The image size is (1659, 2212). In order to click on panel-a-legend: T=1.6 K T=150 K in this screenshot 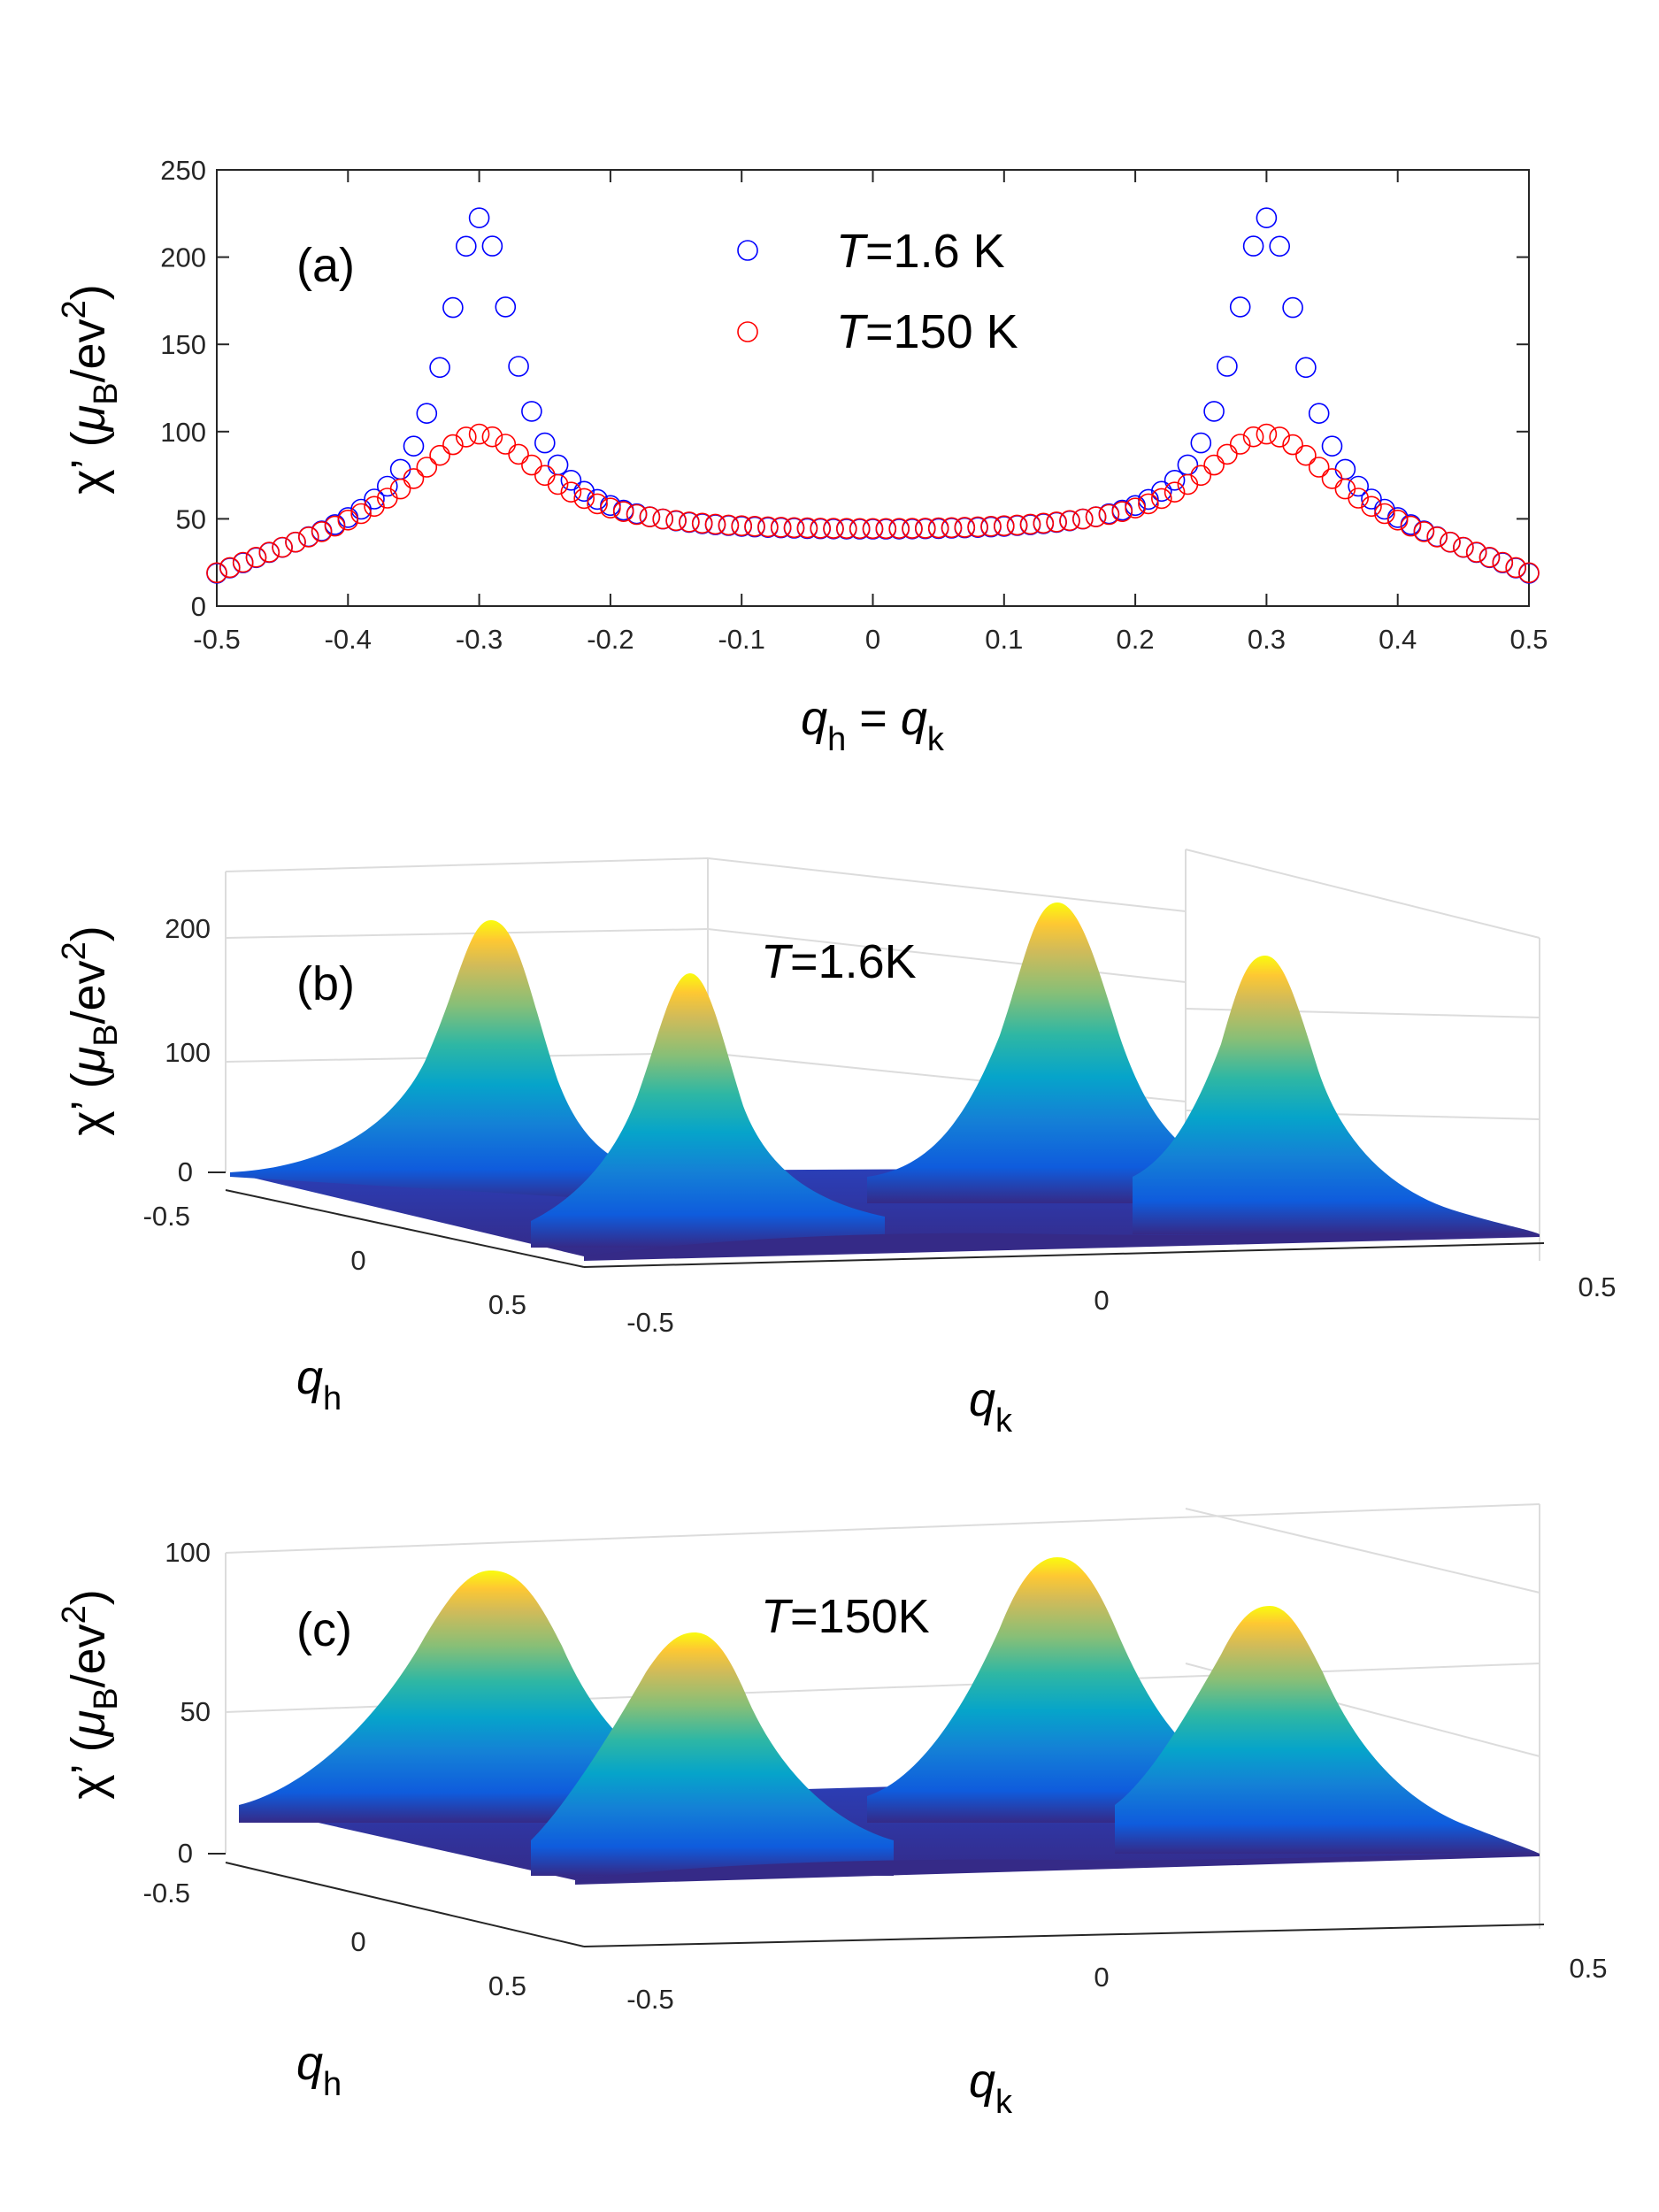, I will do `click(878, 292)`.